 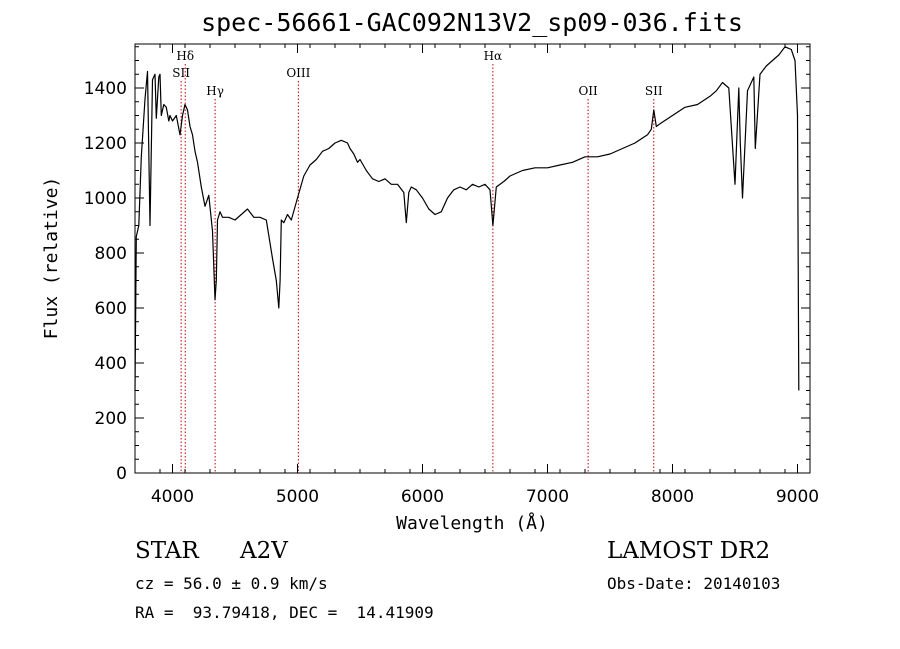 What do you see at coordinates (111, 309) in the screenshot?
I see `y-tick-label-3: 600` at bounding box center [111, 309].